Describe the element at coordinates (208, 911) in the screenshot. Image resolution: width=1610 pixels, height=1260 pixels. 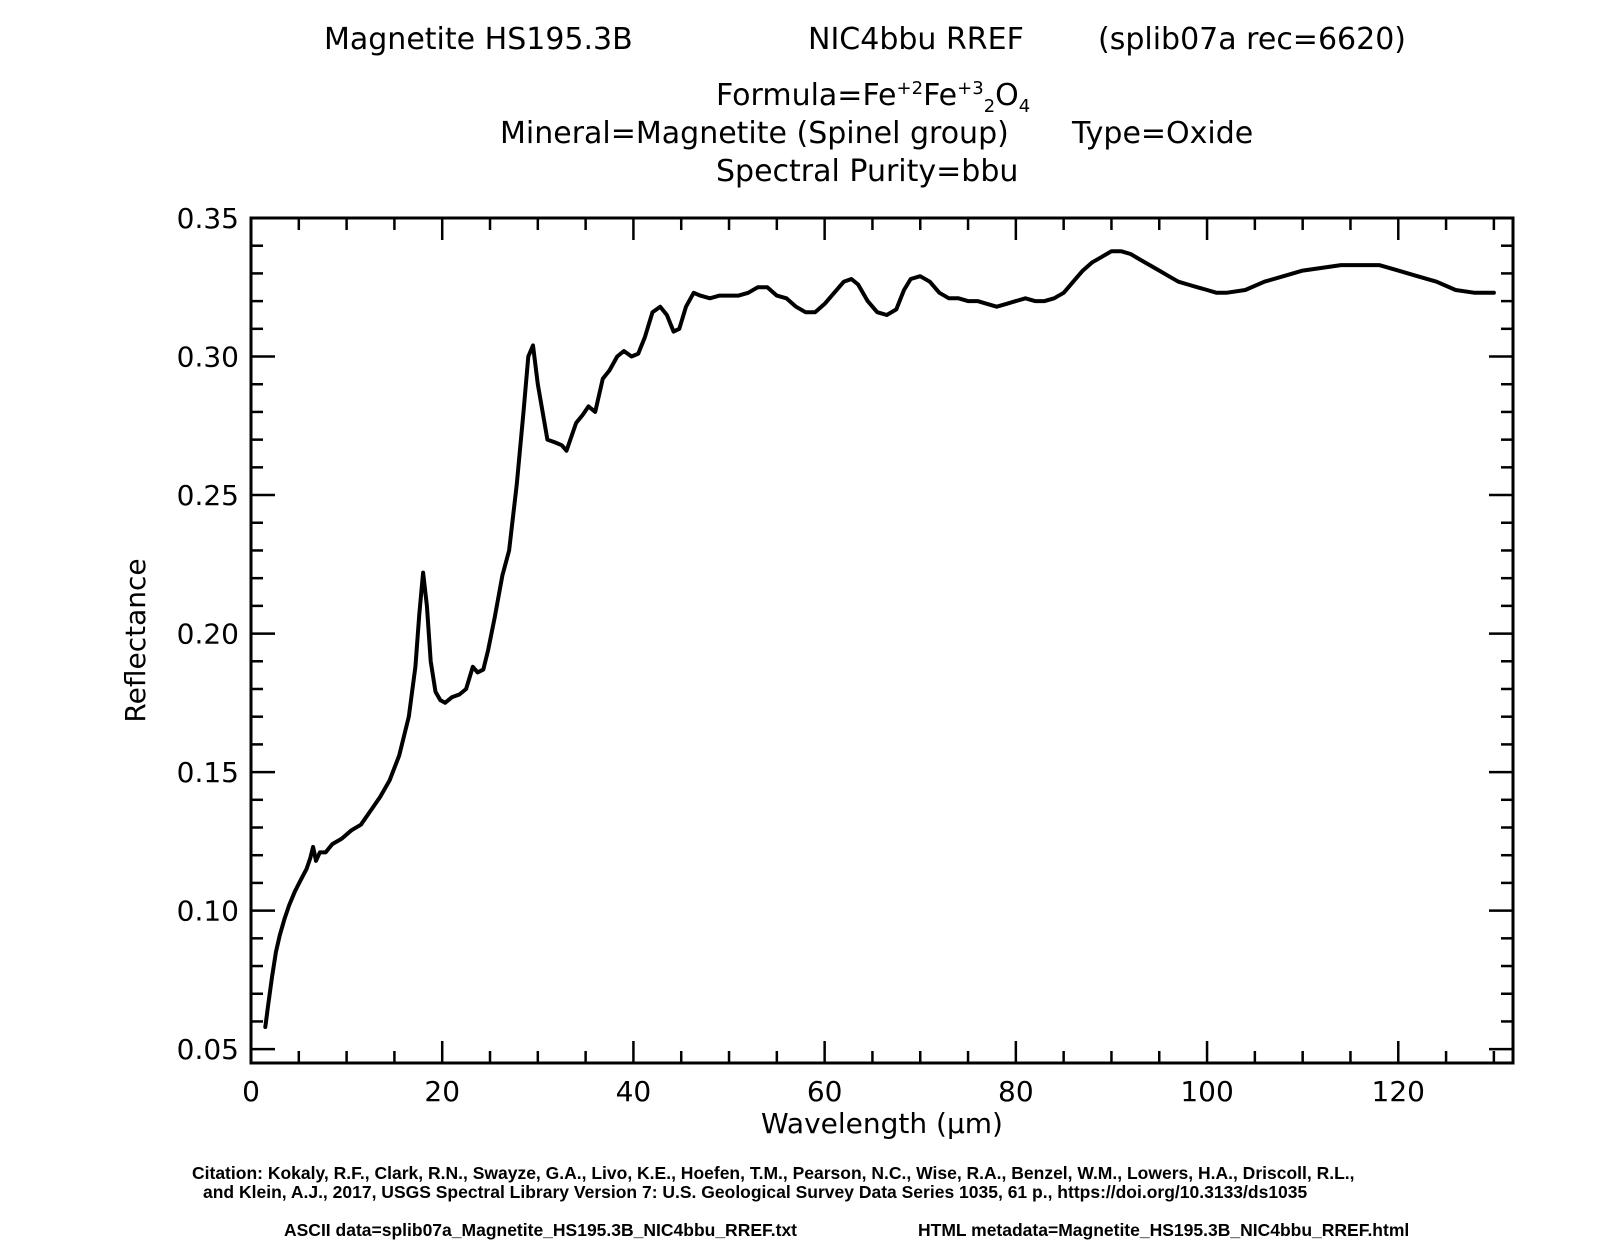
I see `y-tick-label: 0.10` at that location.